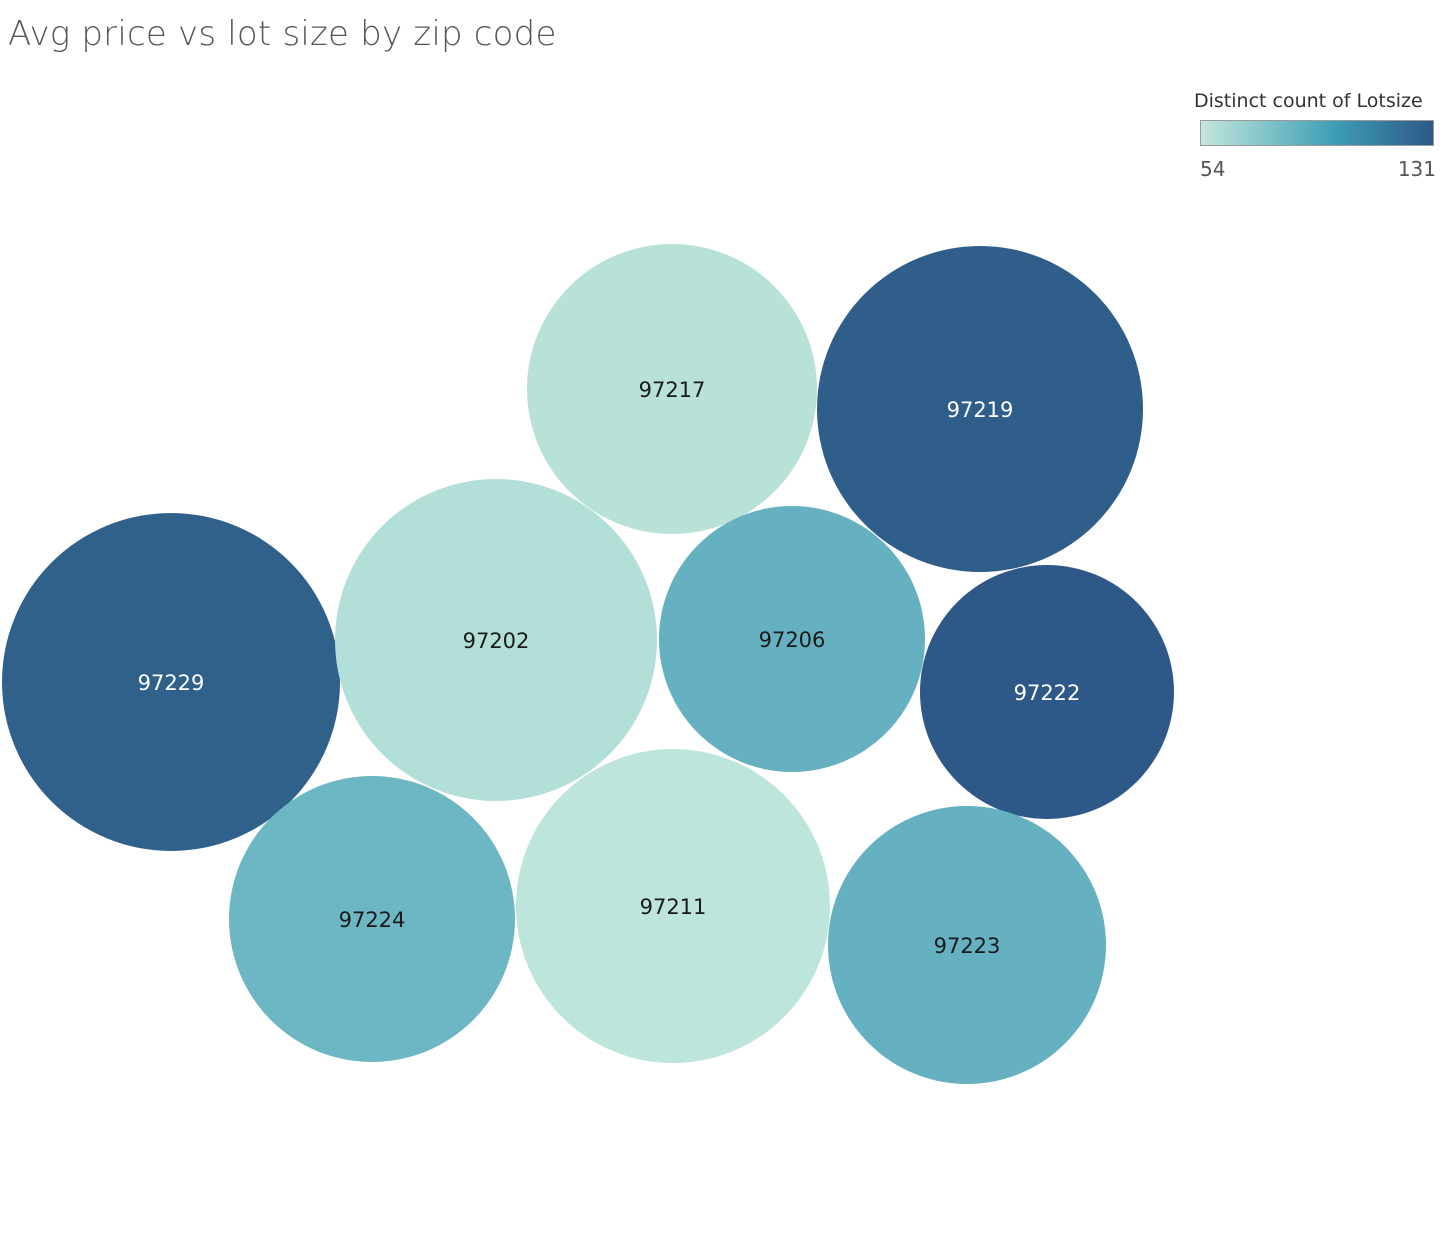  I want to click on bubble-97222: 97222, so click(1047, 692).